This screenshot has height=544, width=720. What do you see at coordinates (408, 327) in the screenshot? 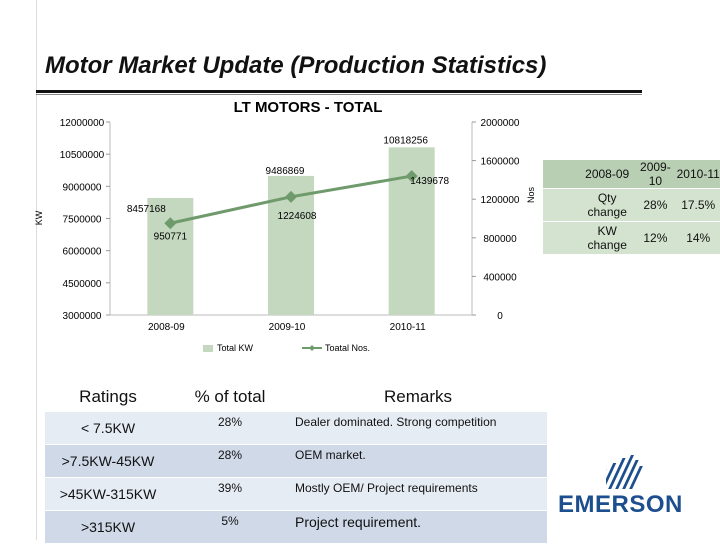
I see `x-tick-label: 2010-11` at bounding box center [408, 327].